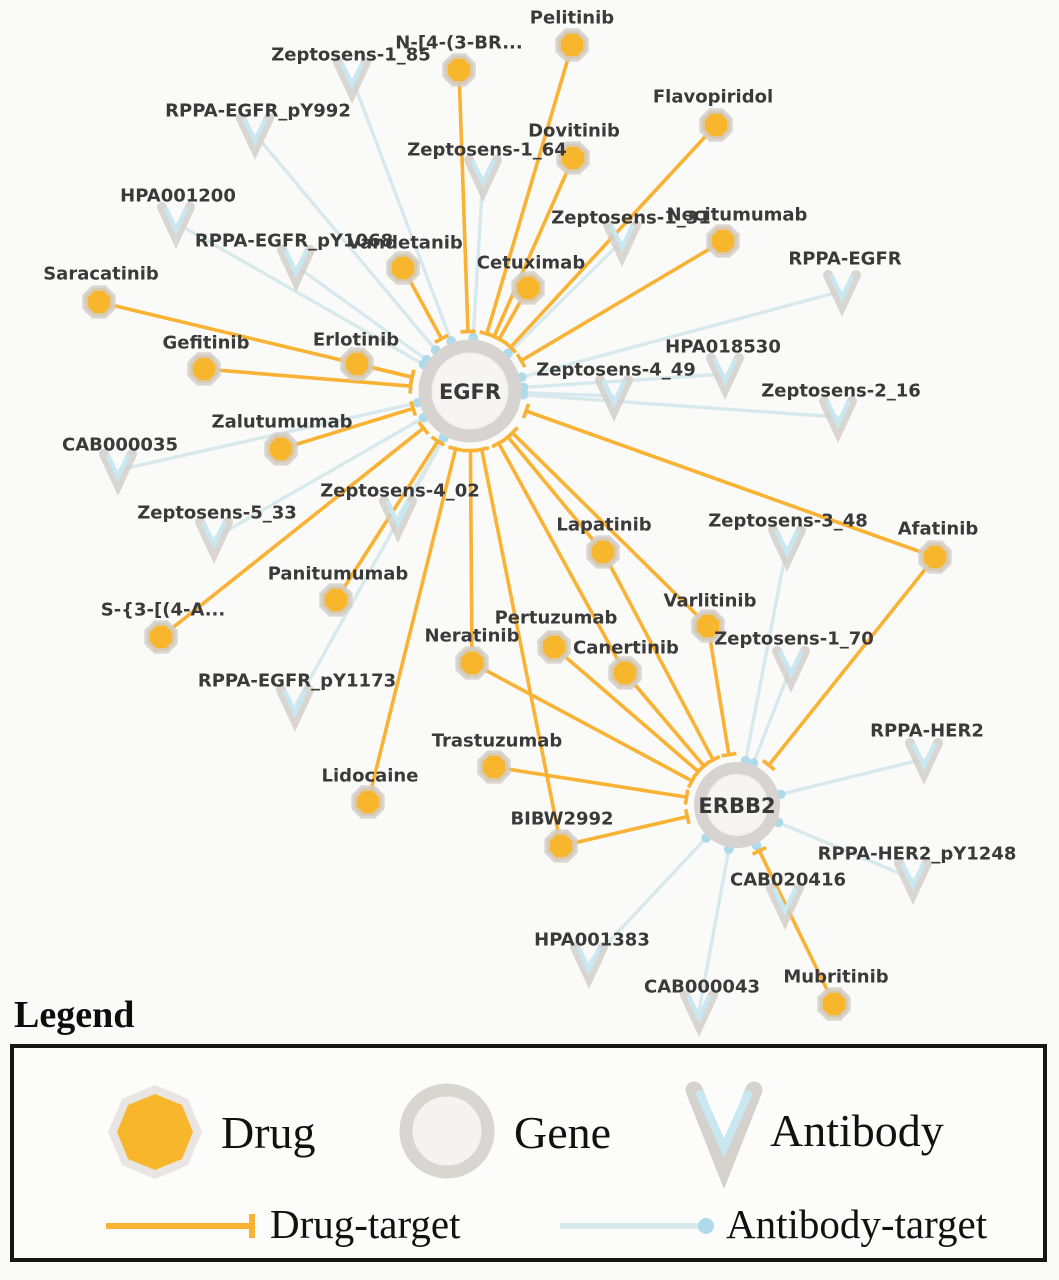 The height and width of the screenshot is (1280, 1059). What do you see at coordinates (528, 288) in the screenshot?
I see `node-drug-cetuximab` at bounding box center [528, 288].